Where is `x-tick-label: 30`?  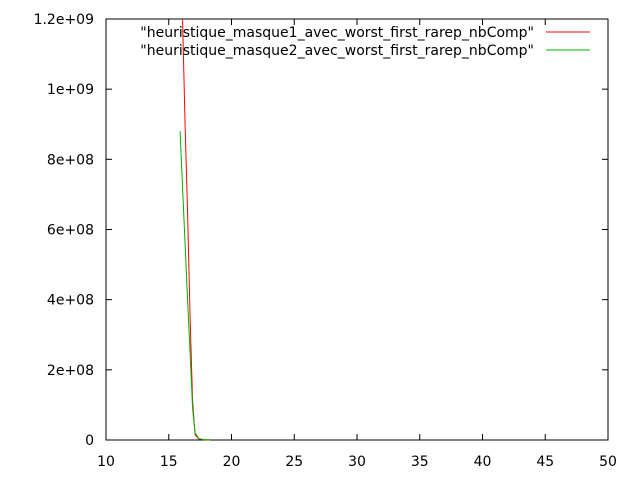
x-tick-label: 30 is located at coordinates (357, 462).